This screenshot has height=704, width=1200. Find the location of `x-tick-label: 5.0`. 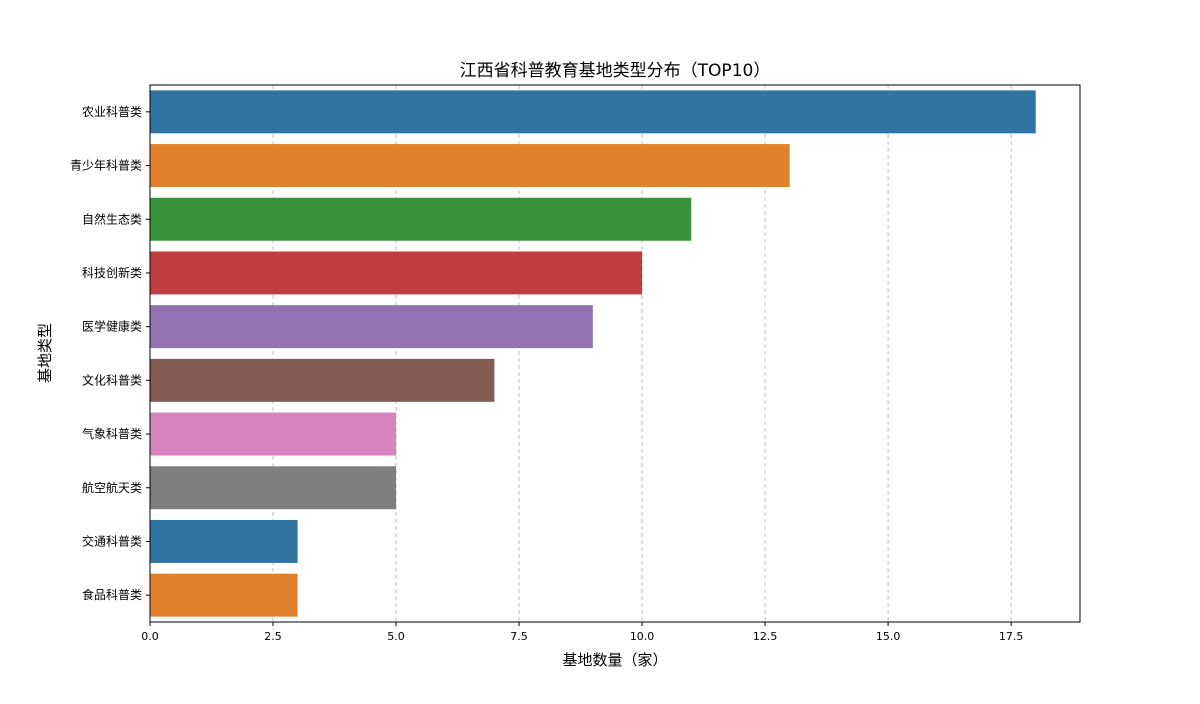

x-tick-label: 5.0 is located at coordinates (396, 636).